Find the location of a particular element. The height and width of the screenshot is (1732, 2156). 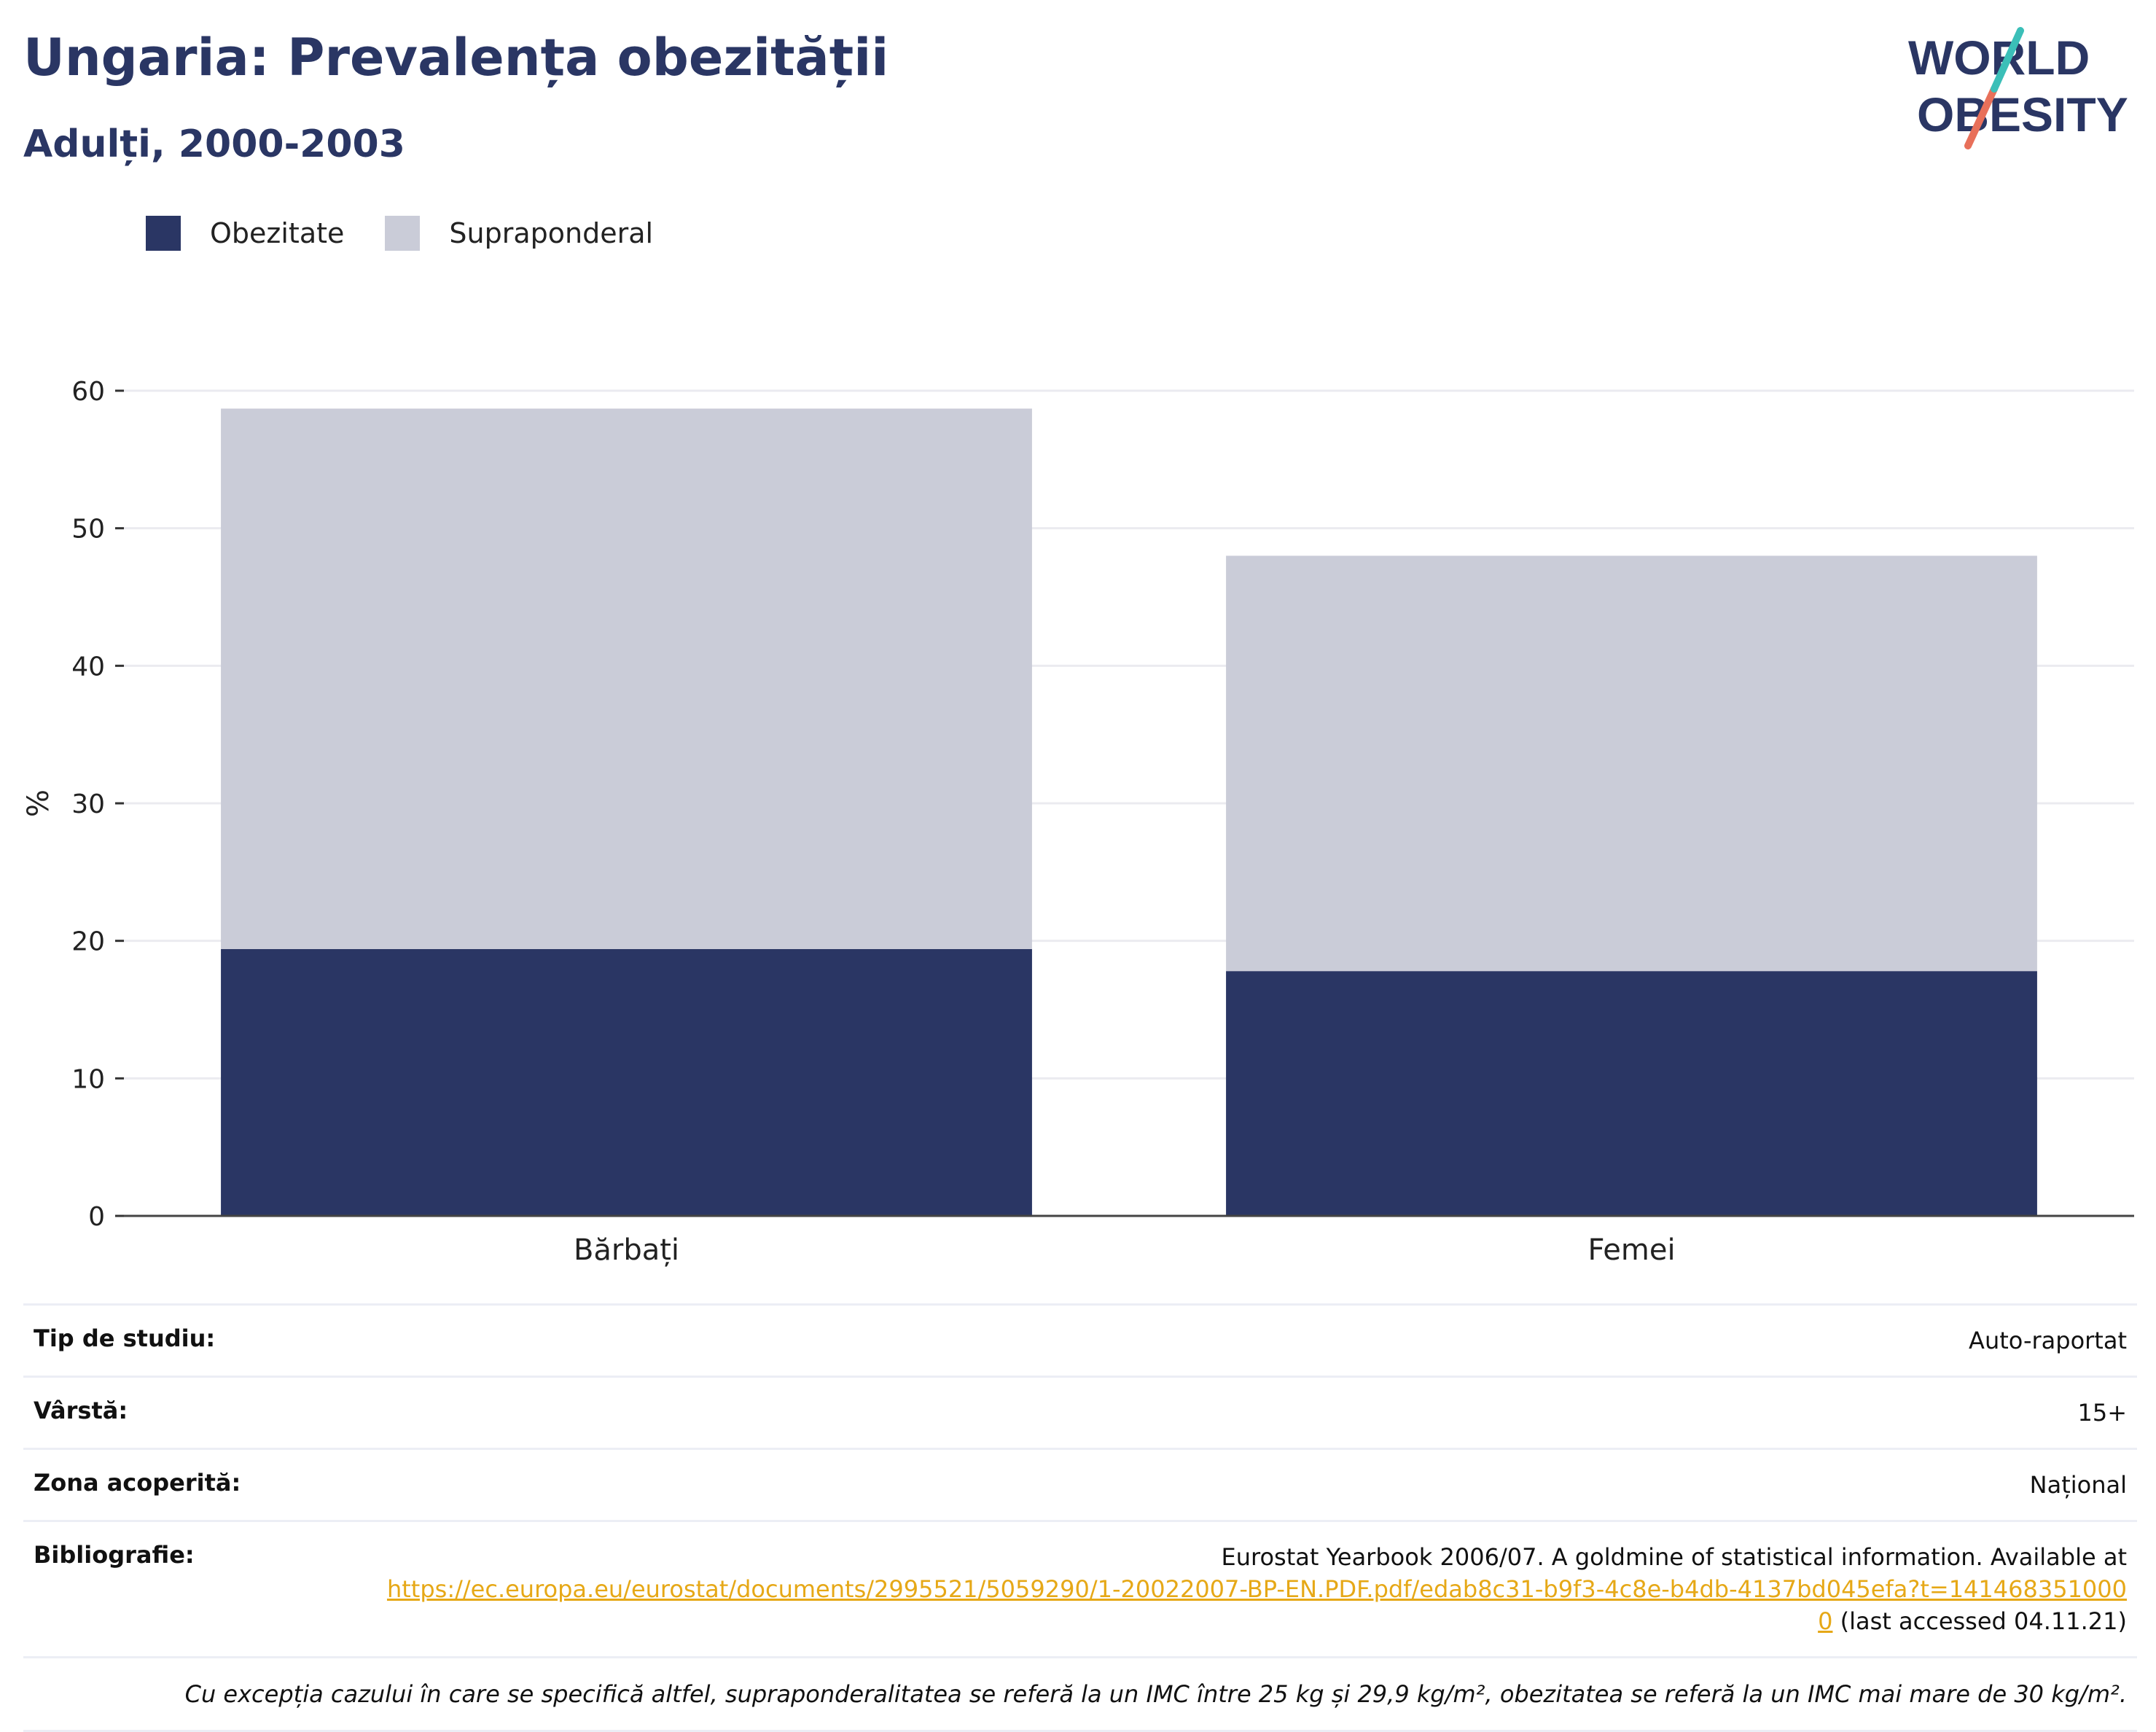

chart-subtitle: Adulți, 2000-2003 is located at coordinates (214, 144).